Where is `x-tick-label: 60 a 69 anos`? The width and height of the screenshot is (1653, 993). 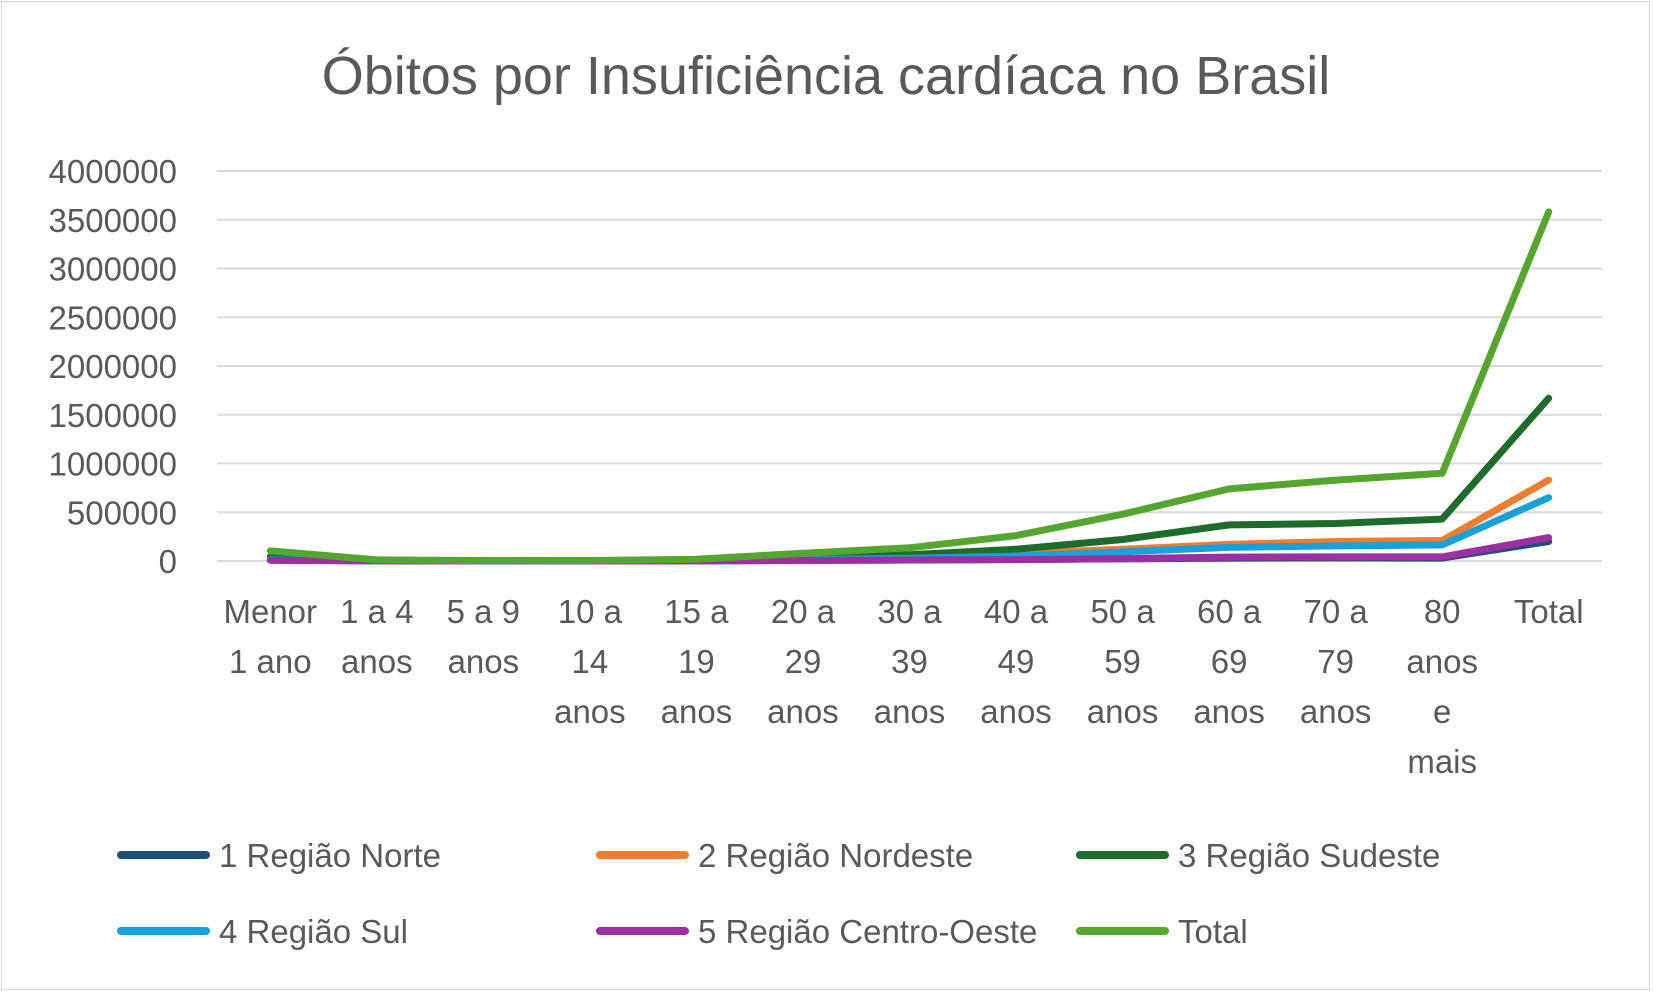
x-tick-label: 60 a 69 anos is located at coordinates (1229, 661).